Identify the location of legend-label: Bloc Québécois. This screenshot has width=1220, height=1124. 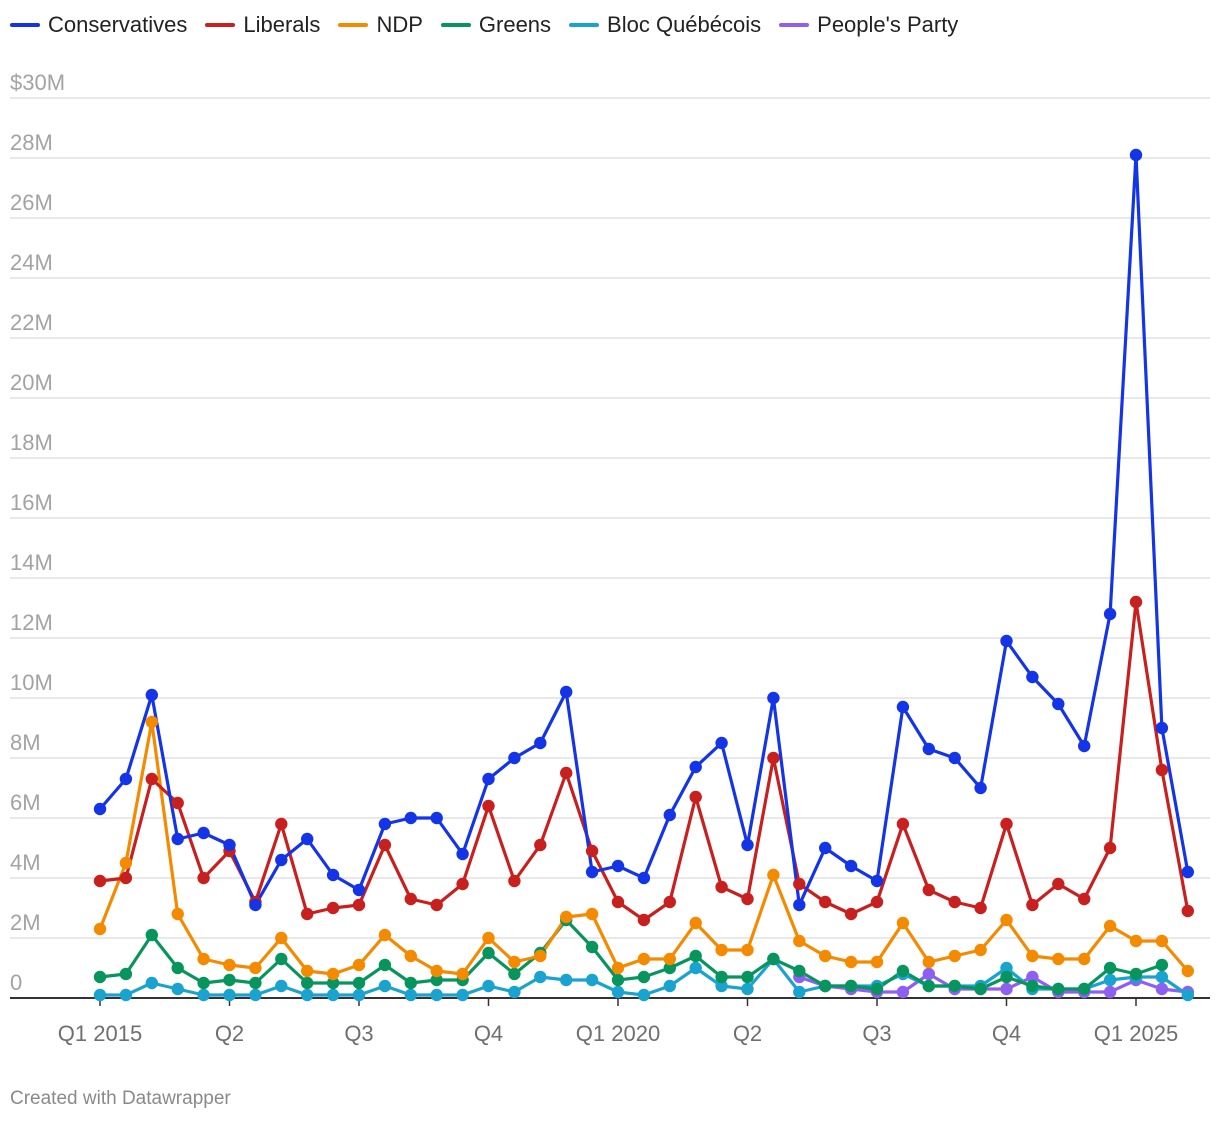
(684, 24).